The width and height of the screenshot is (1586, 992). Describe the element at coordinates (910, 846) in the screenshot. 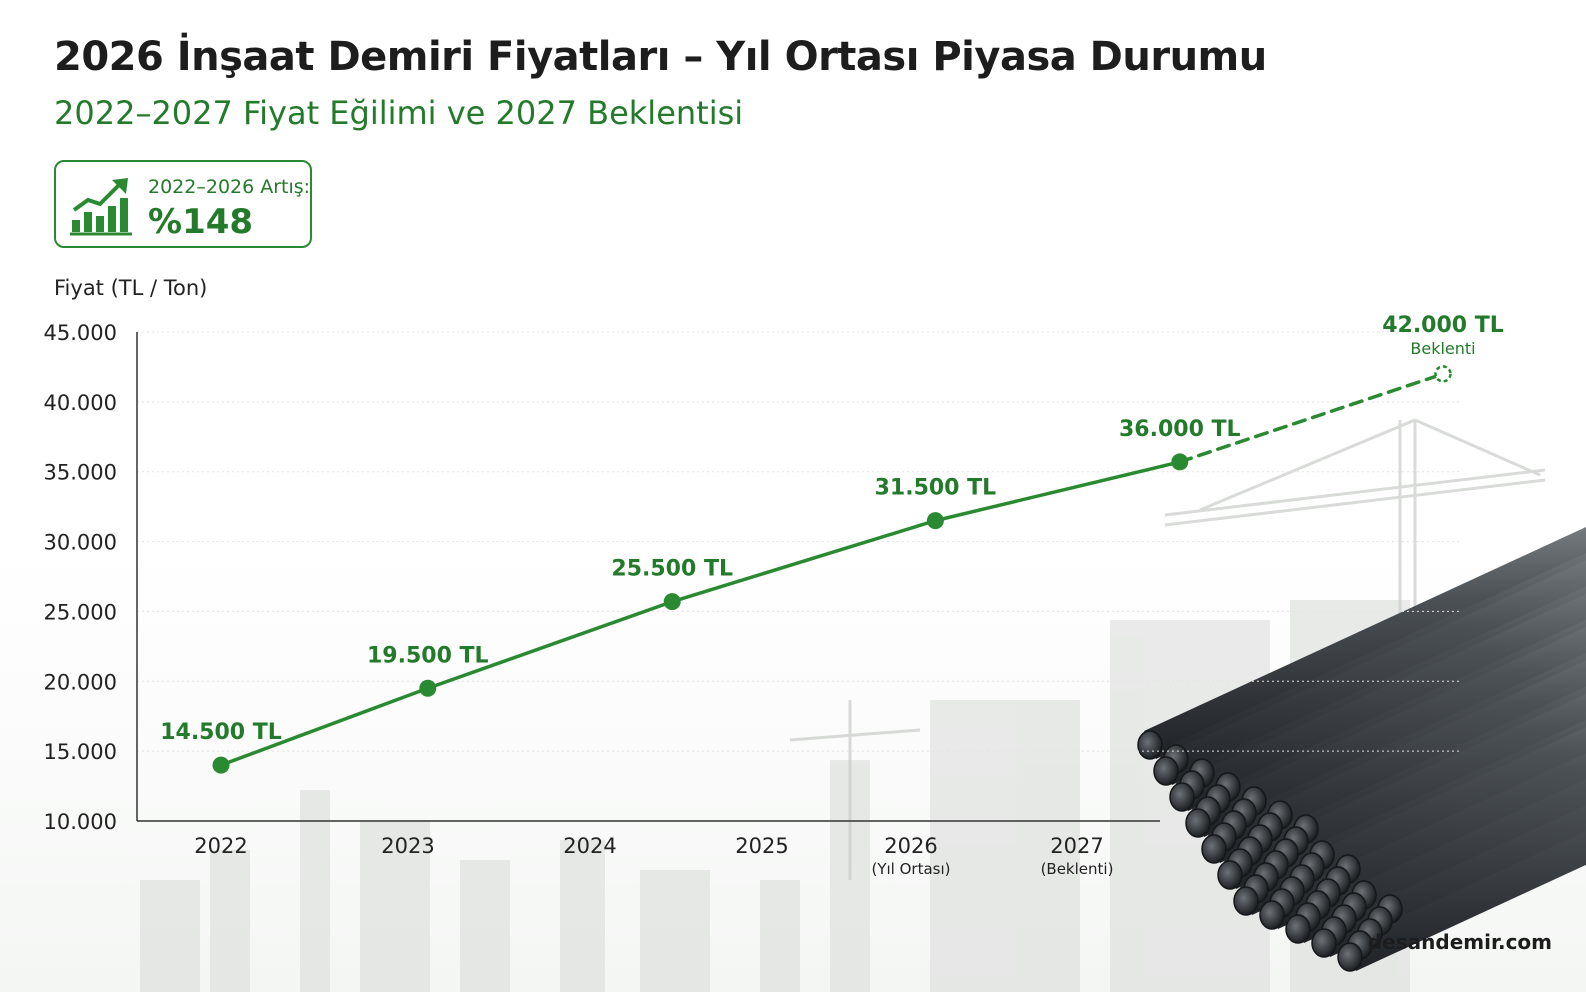

I see `x-tick-label: 2026` at that location.